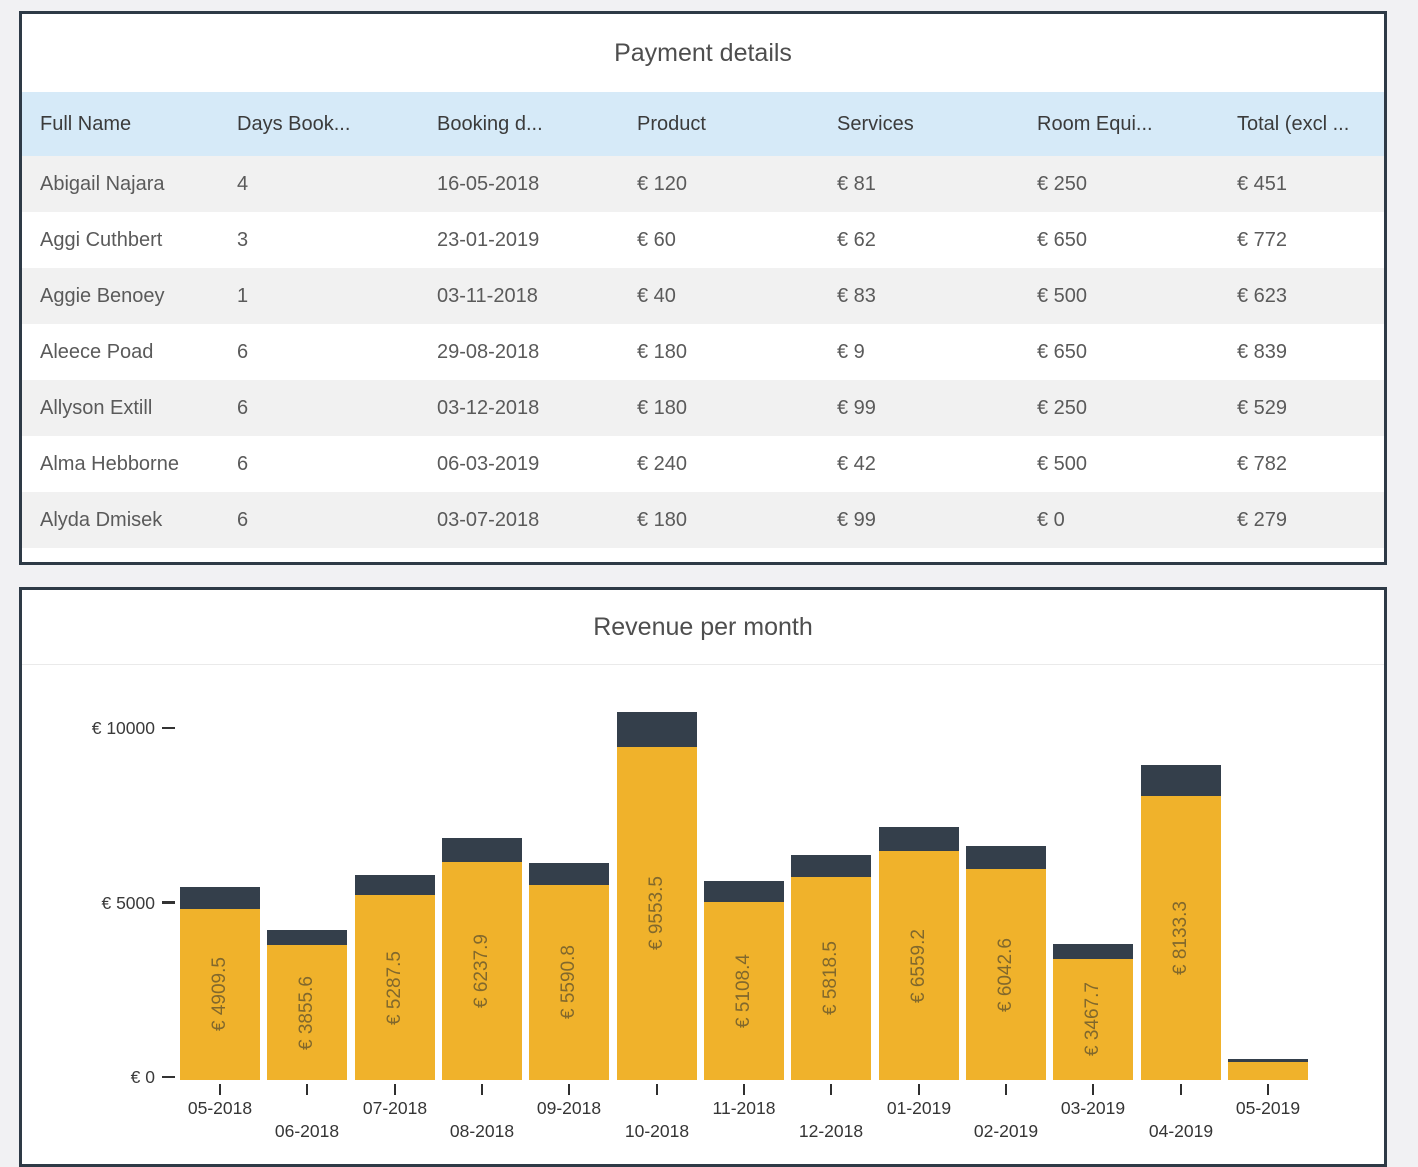  I want to click on table-cell: Abigail Najara, so click(102, 183).